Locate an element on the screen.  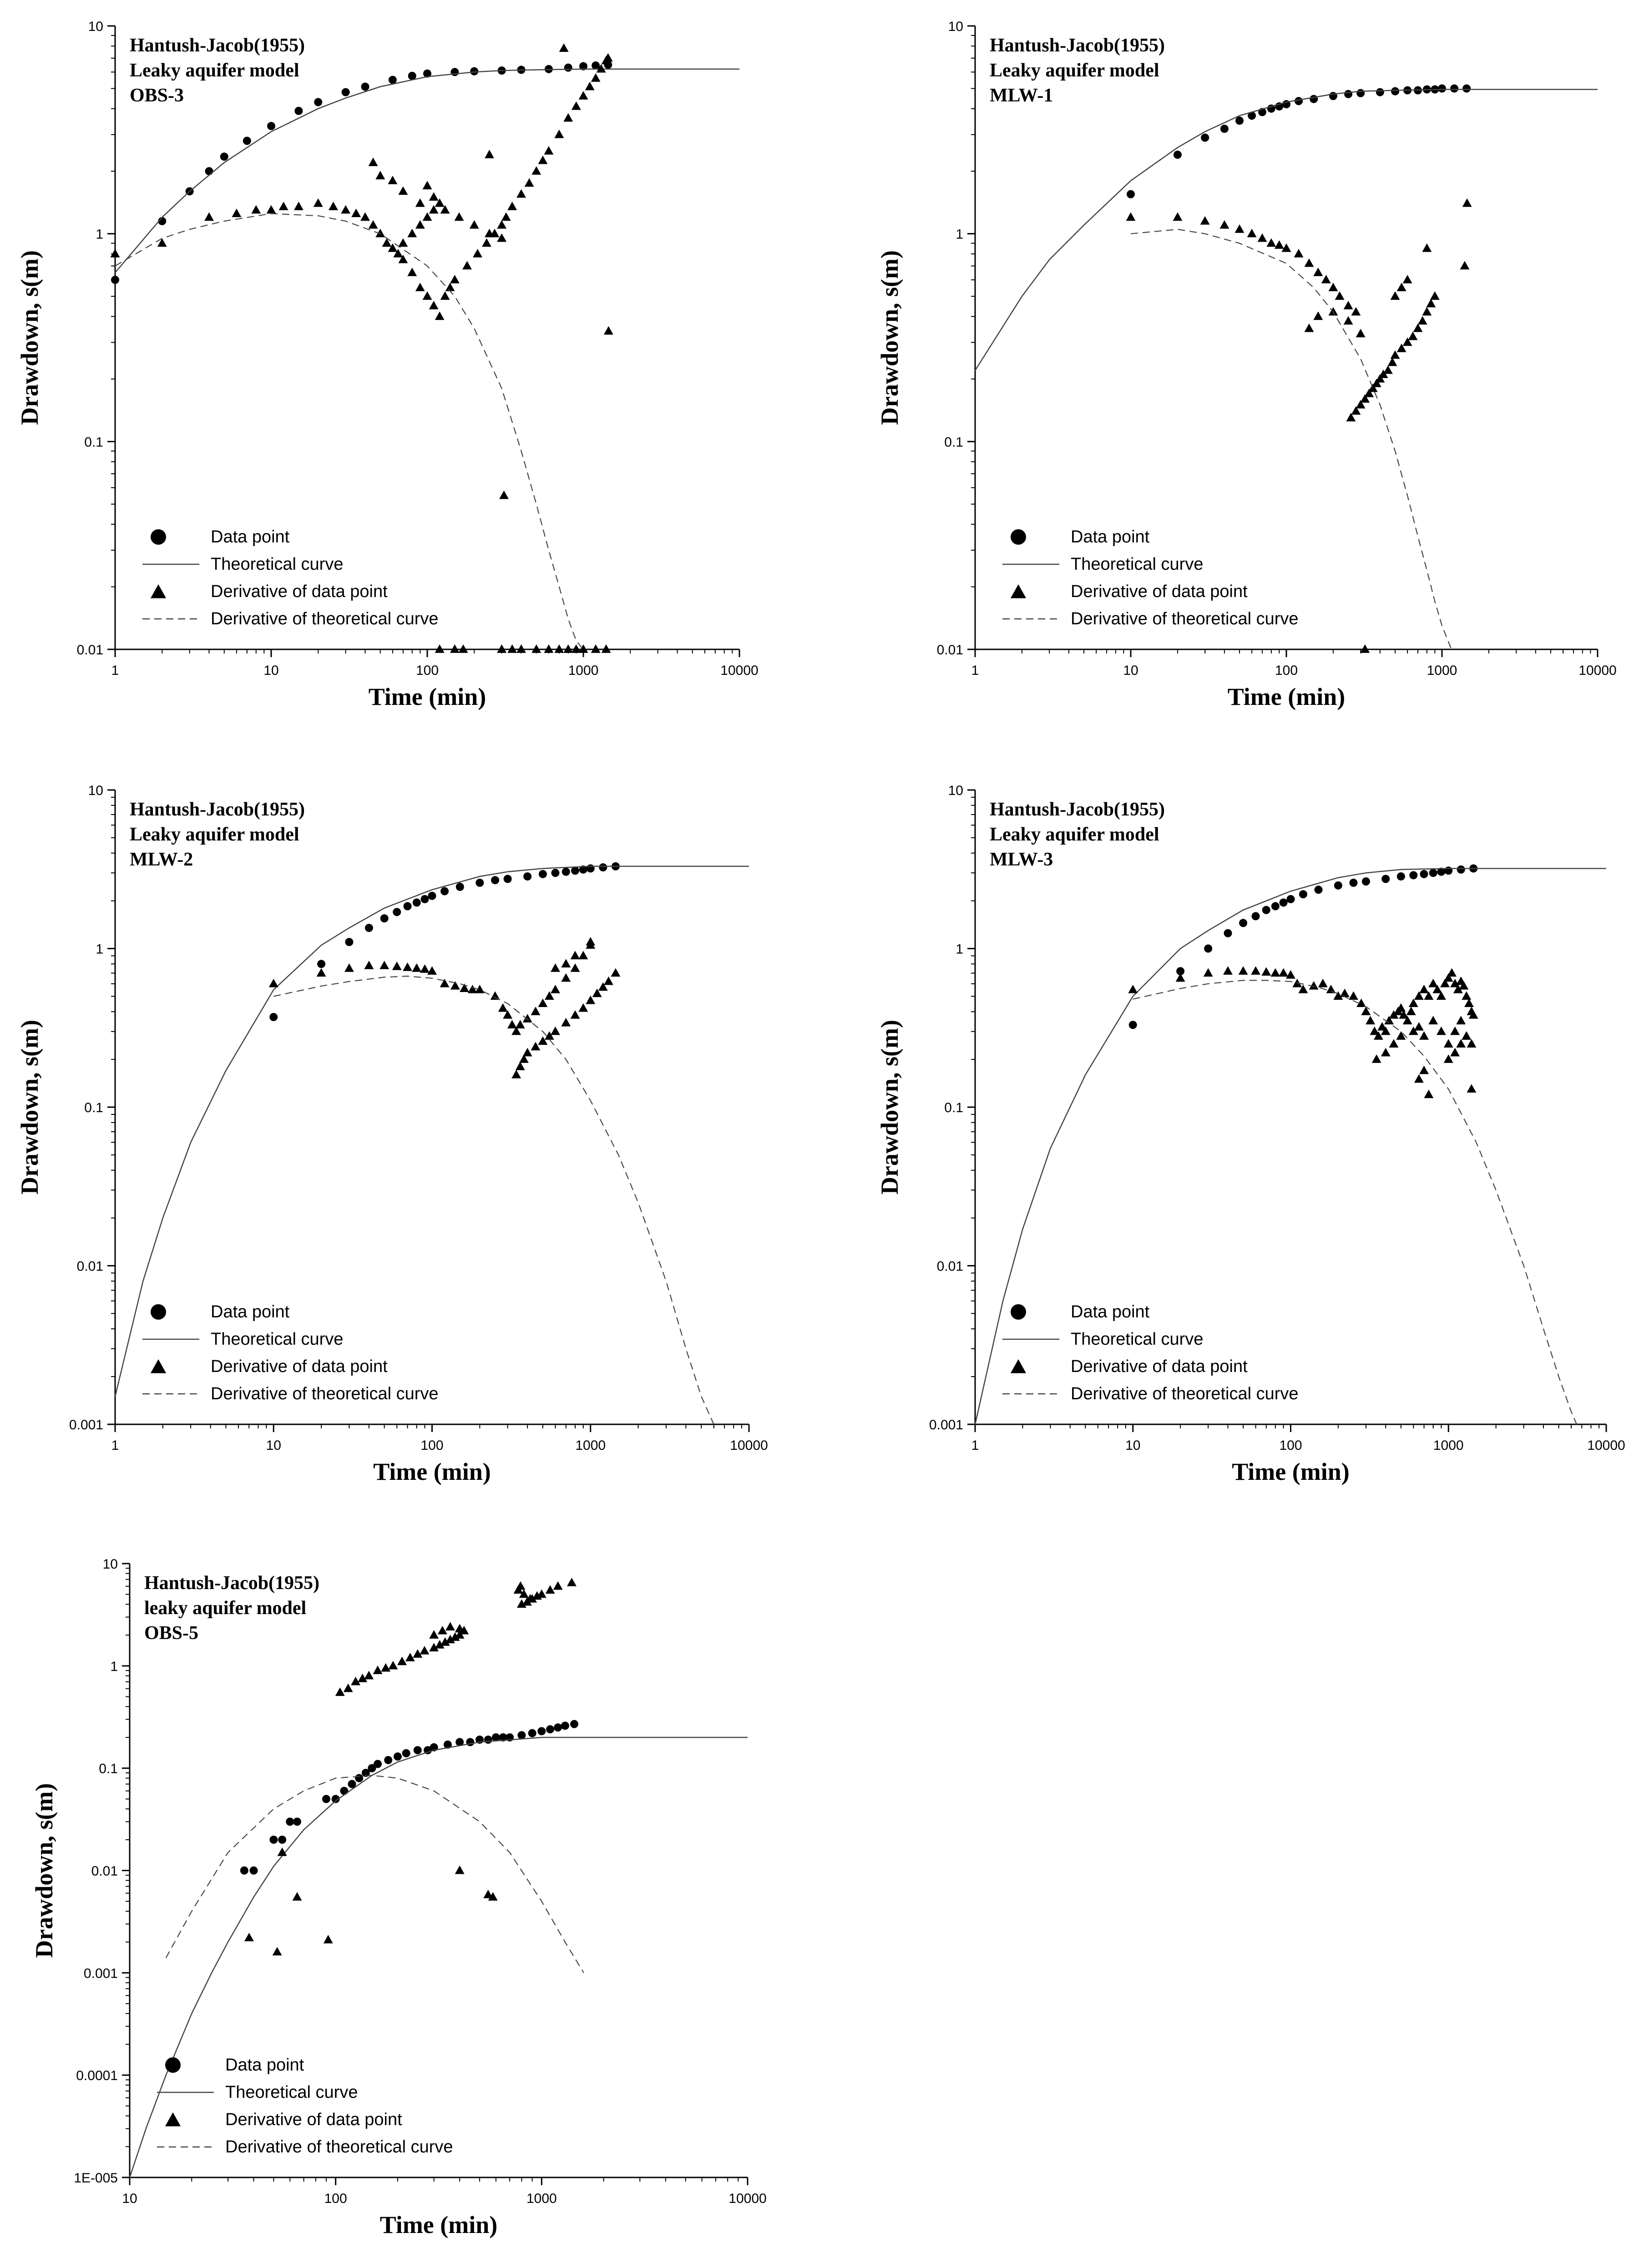
y-axis-title: Drawdown, s(m) is located at coordinates (889, 1107).